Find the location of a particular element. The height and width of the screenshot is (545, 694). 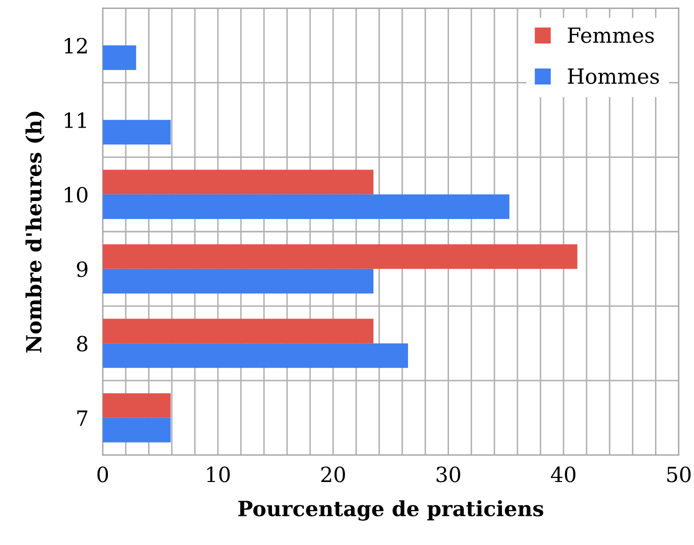

x-tick-label: 50 is located at coordinates (679, 474).